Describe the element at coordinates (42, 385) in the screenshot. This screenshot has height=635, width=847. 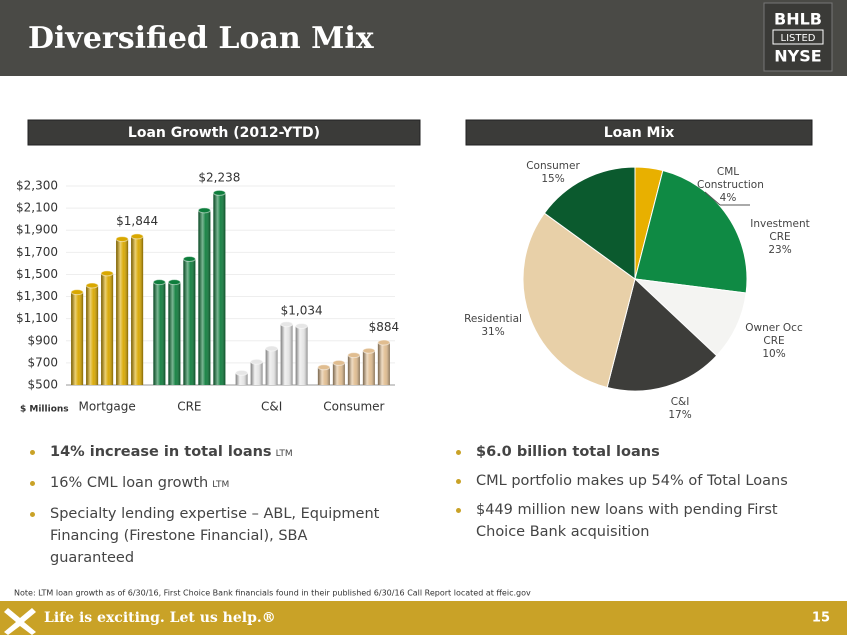
I see `y-tick-label: $500` at that location.